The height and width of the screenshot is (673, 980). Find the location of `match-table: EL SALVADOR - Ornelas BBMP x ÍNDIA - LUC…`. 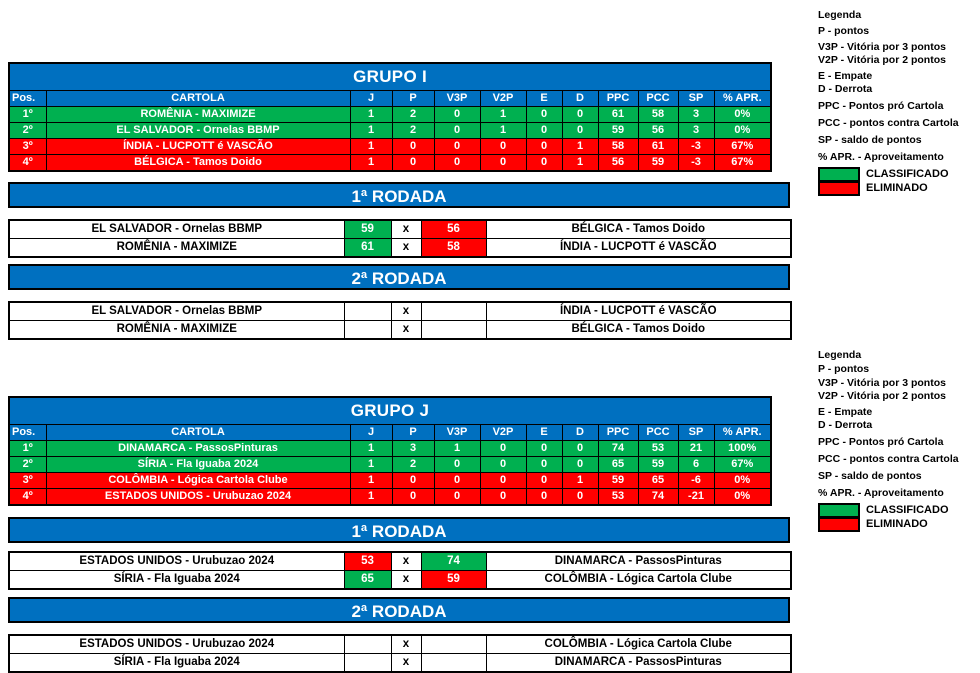

match-table: EL SALVADOR - Ornelas BBMP x ÍNDIA - LUC… is located at coordinates (400, 320).